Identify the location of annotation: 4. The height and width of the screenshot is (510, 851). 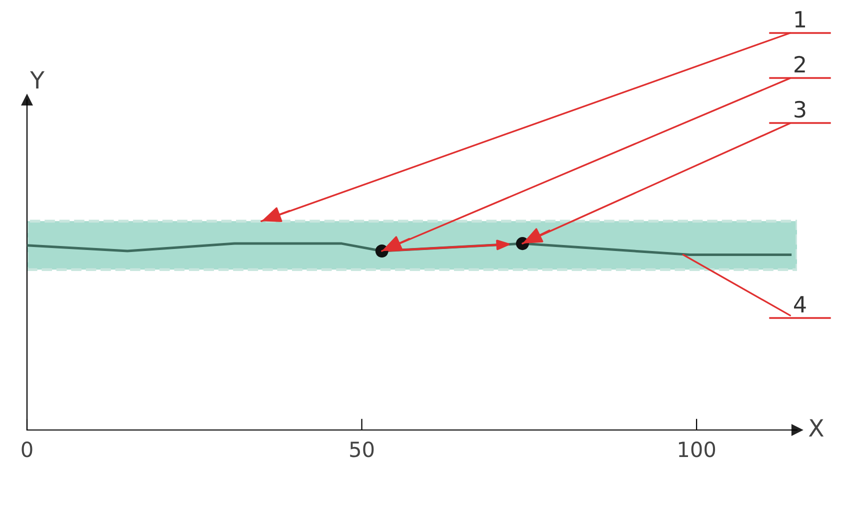
(800, 304).